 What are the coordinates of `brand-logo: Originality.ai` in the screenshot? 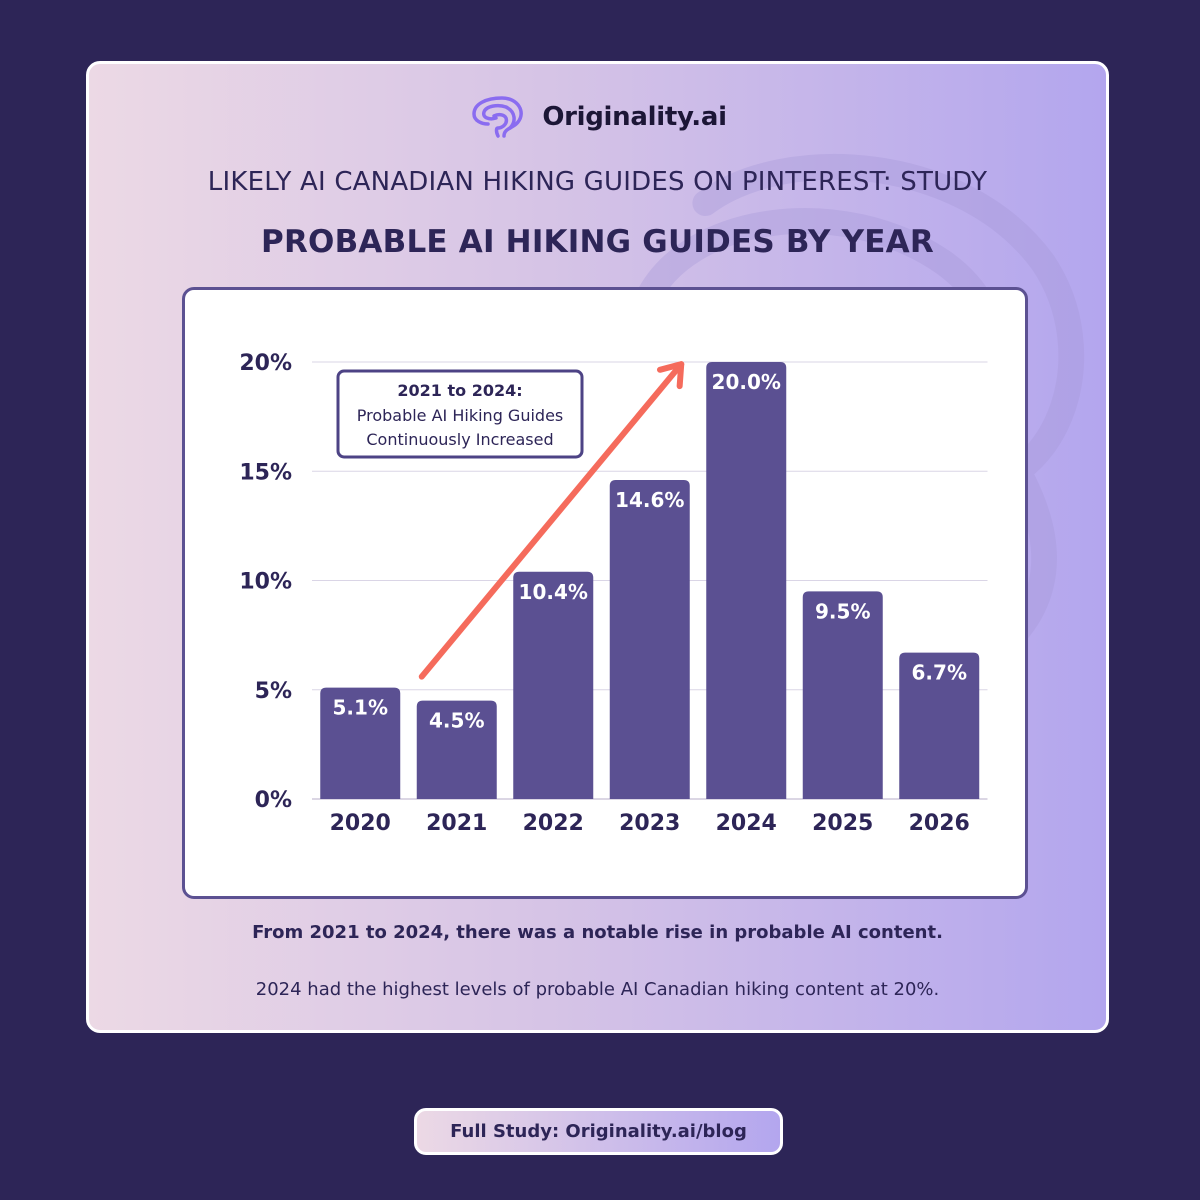 It's located at (597, 117).